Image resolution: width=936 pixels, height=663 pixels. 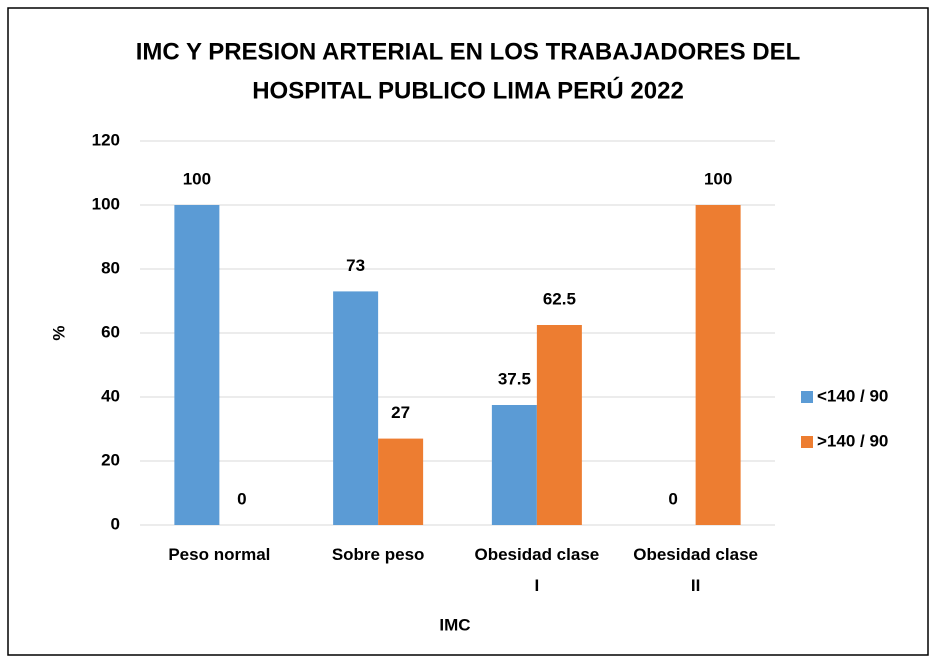 What do you see at coordinates (106, 203) in the screenshot?
I see `y-tick-label: 100` at bounding box center [106, 203].